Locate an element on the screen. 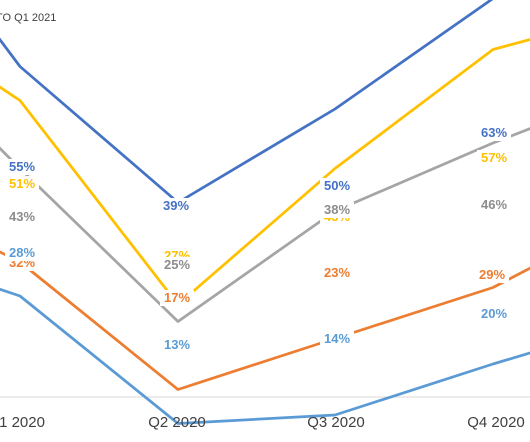 The image size is (530, 442). data-label: 23% is located at coordinates (337, 272).